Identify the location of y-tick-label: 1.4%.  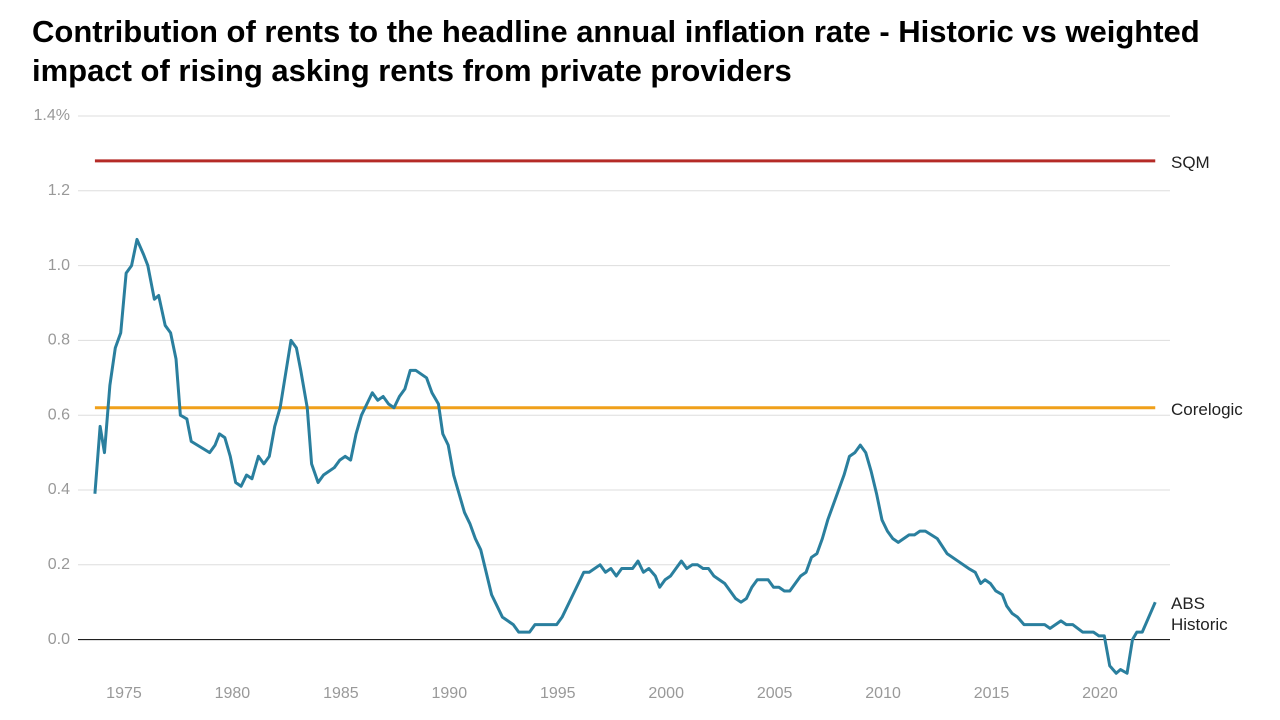
(52, 115).